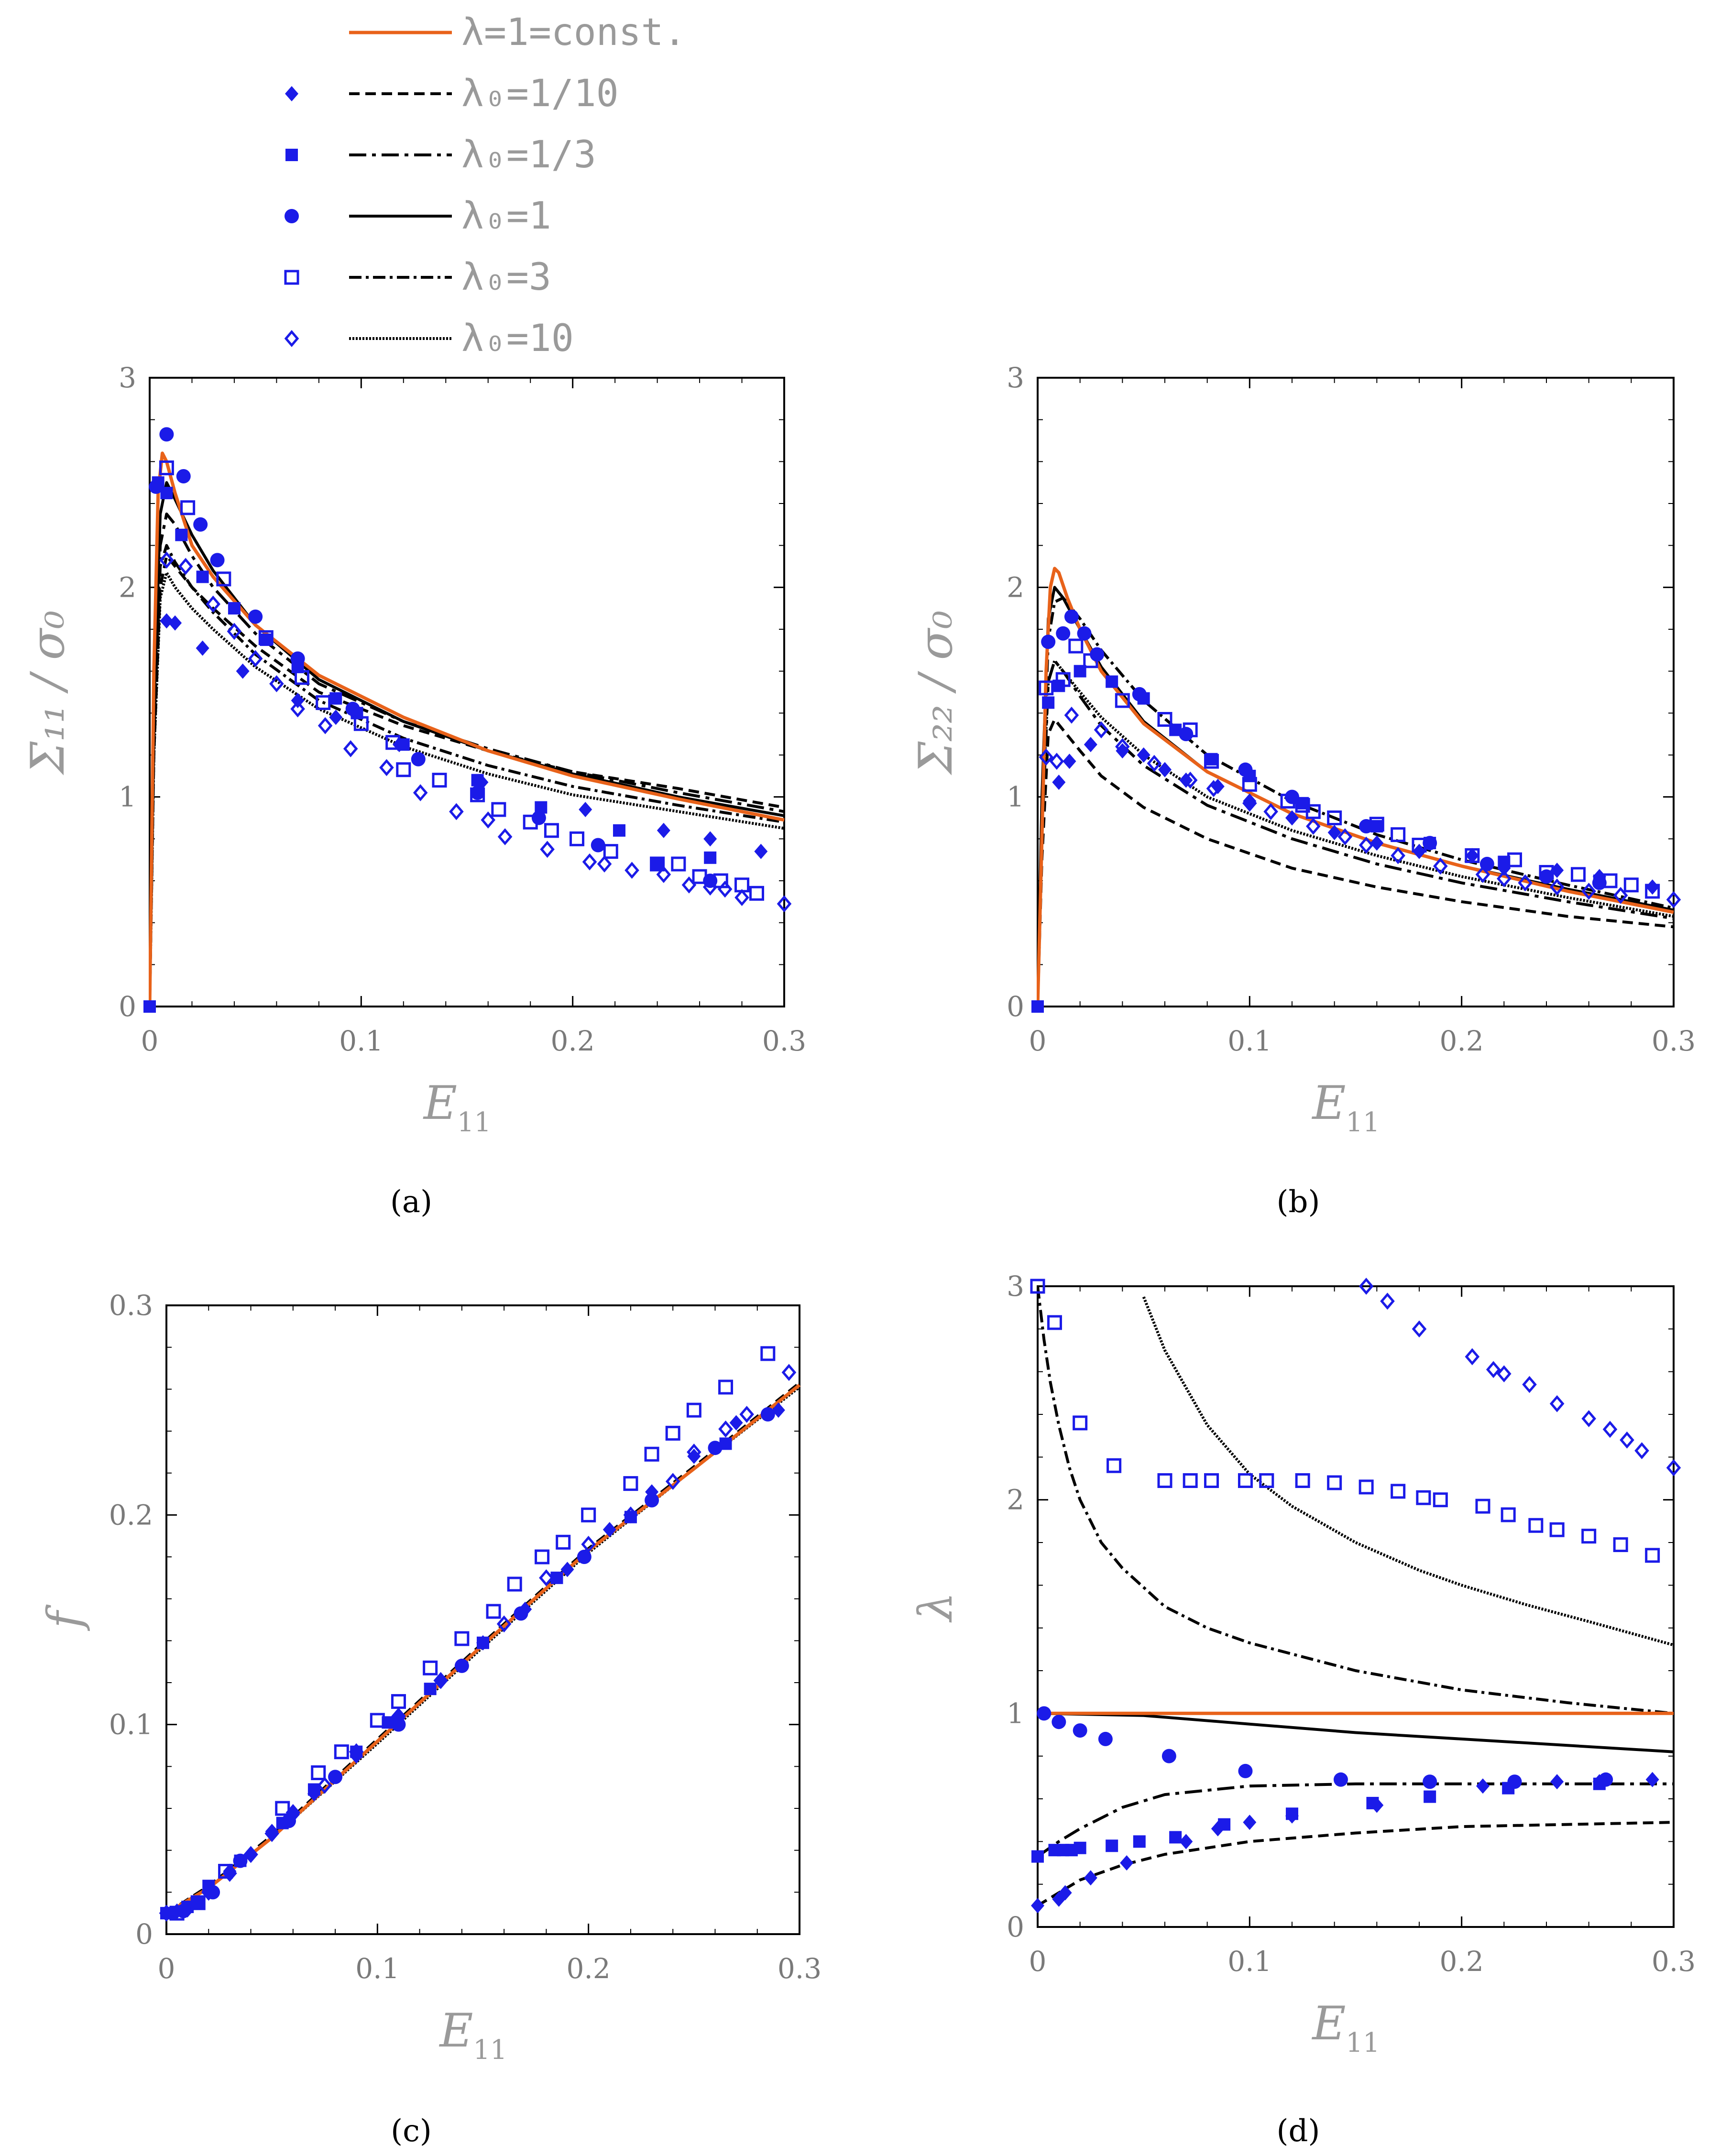 The width and height of the screenshot is (1720, 2156). I want to click on y-tick-label: 1, so click(1015, 1713).